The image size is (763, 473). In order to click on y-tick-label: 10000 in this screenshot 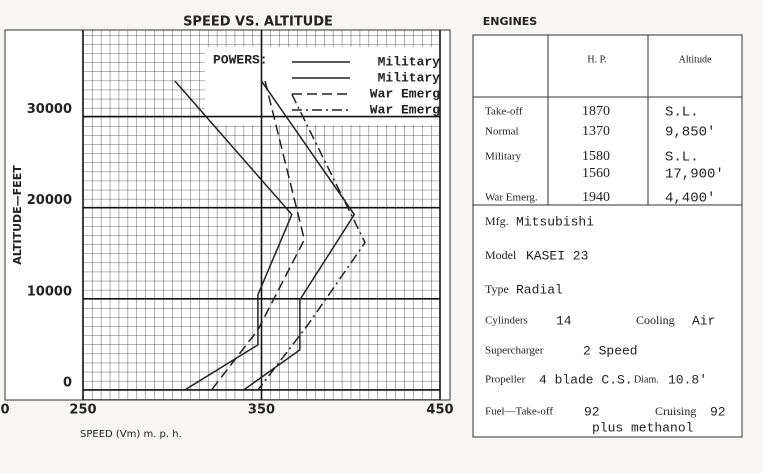, I will do `click(49, 291)`.